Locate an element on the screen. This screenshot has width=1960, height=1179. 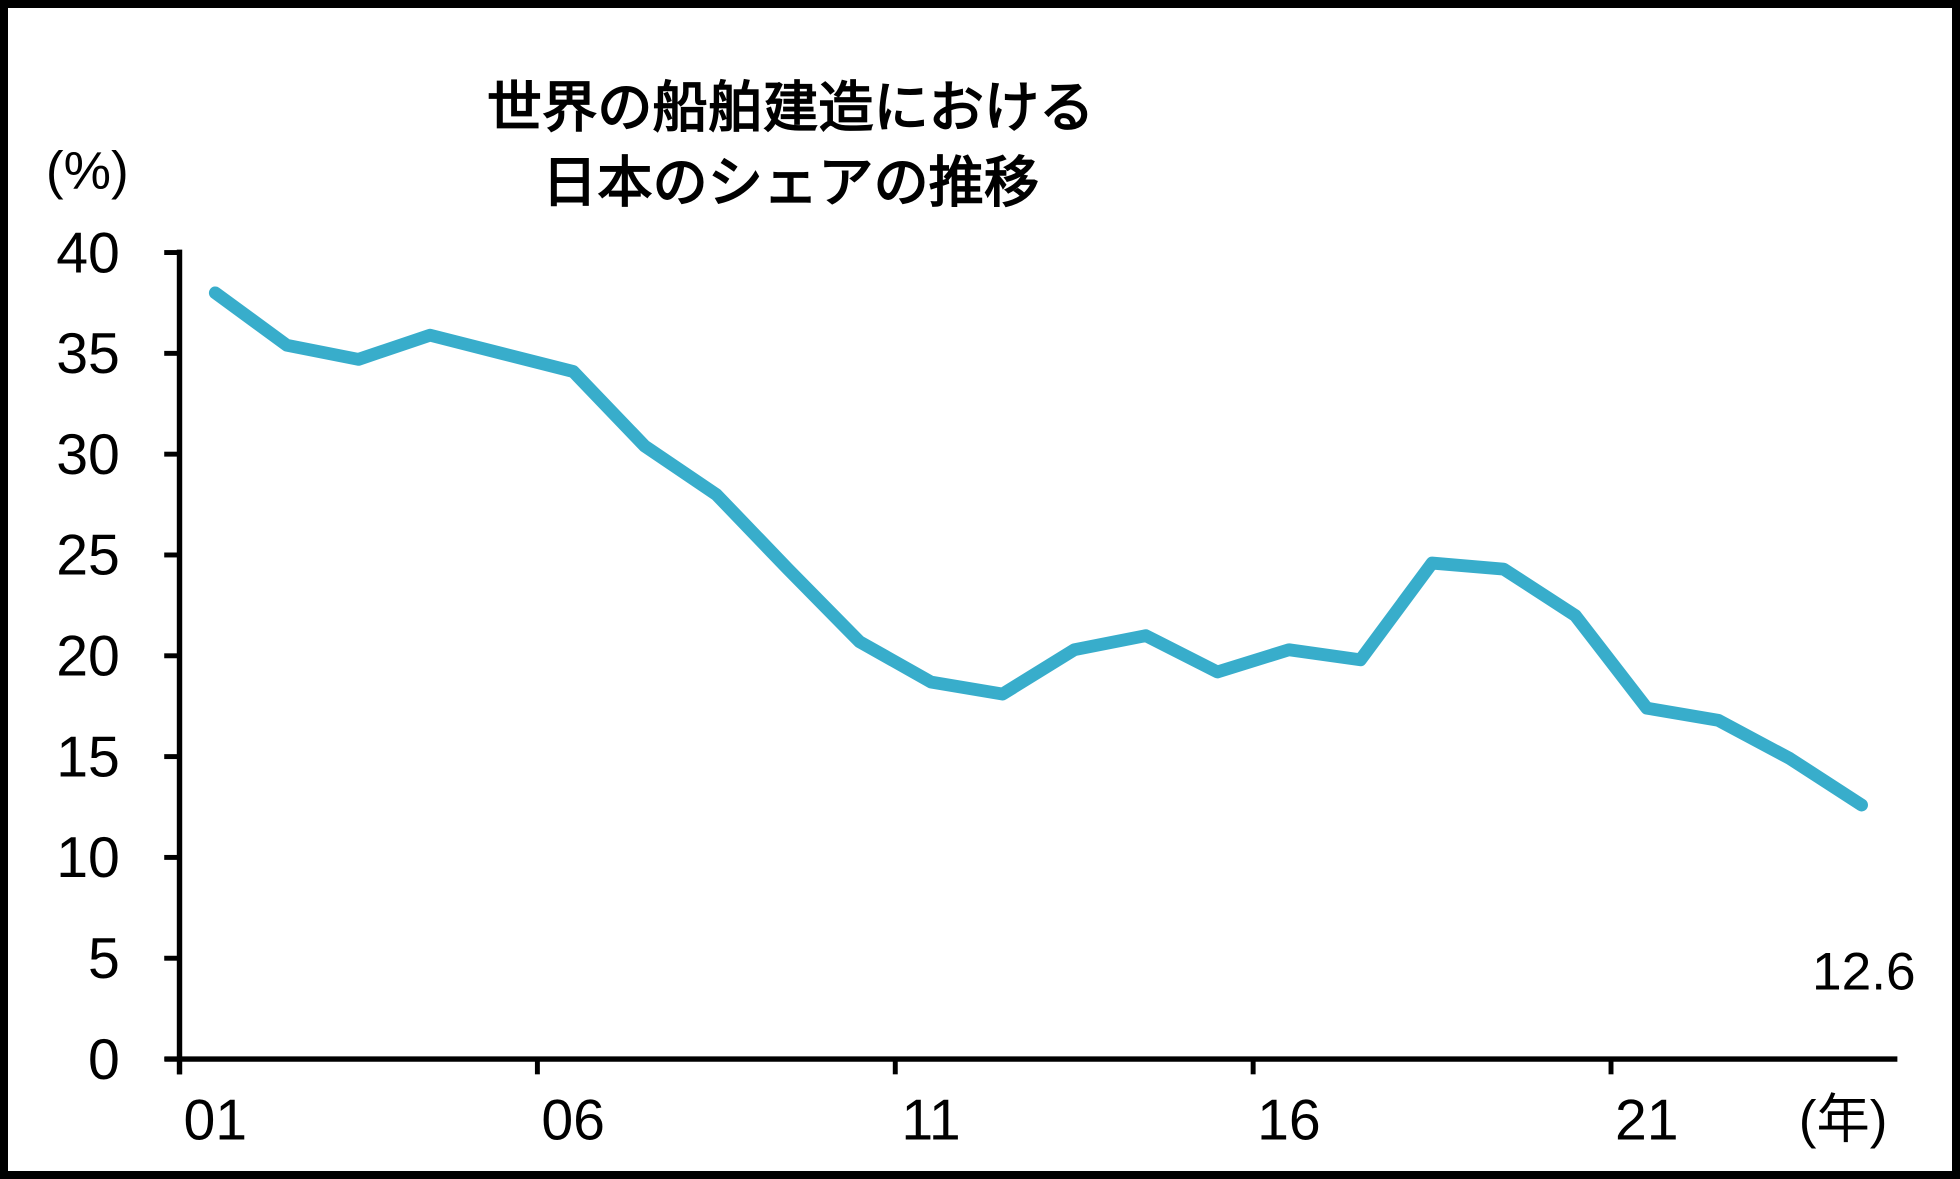
y-axis-ticks: 0 5 10 15 20 25 30 35 40 is located at coordinates (118, 656).